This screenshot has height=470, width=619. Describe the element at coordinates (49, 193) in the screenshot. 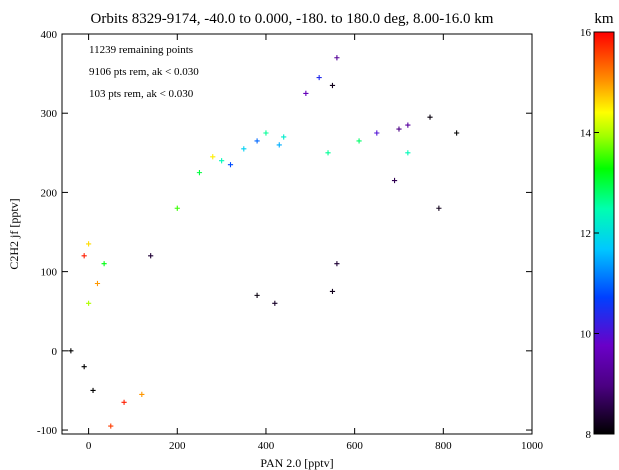

I see `y-tick-label: 200` at that location.